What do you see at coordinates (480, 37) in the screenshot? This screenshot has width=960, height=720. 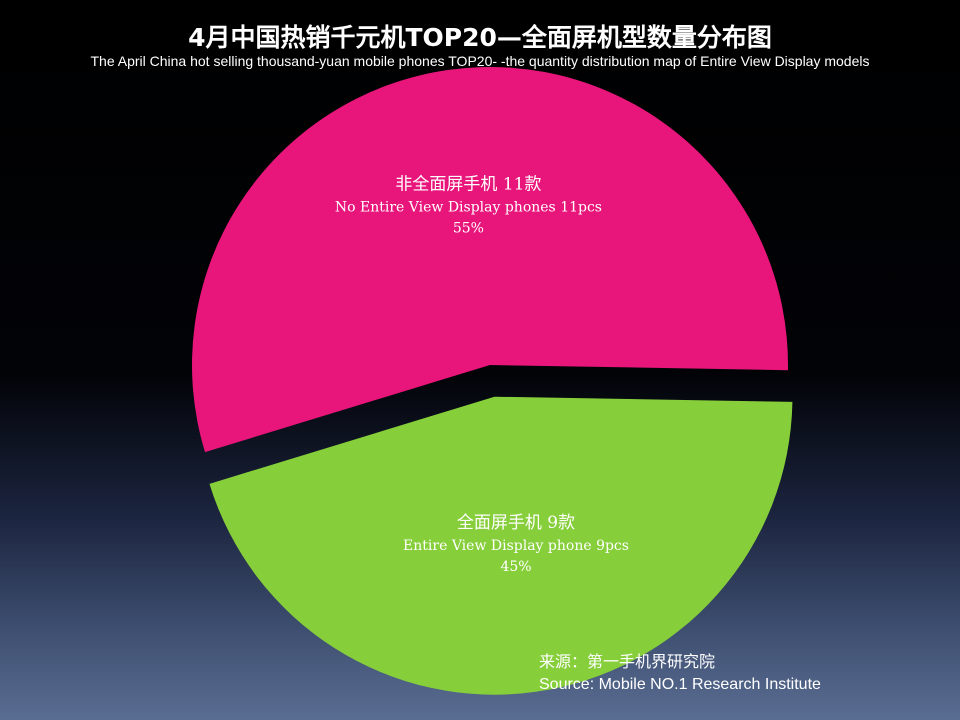 I see `chart-title: 4月中国热销千元机TOP20—全面屏机型数量分布图` at bounding box center [480, 37].